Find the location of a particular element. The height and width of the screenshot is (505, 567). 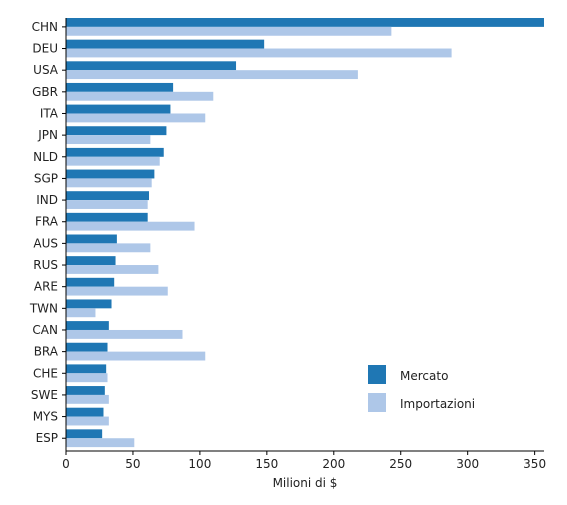

x-tick-label-300: 300 is located at coordinates (467, 464).